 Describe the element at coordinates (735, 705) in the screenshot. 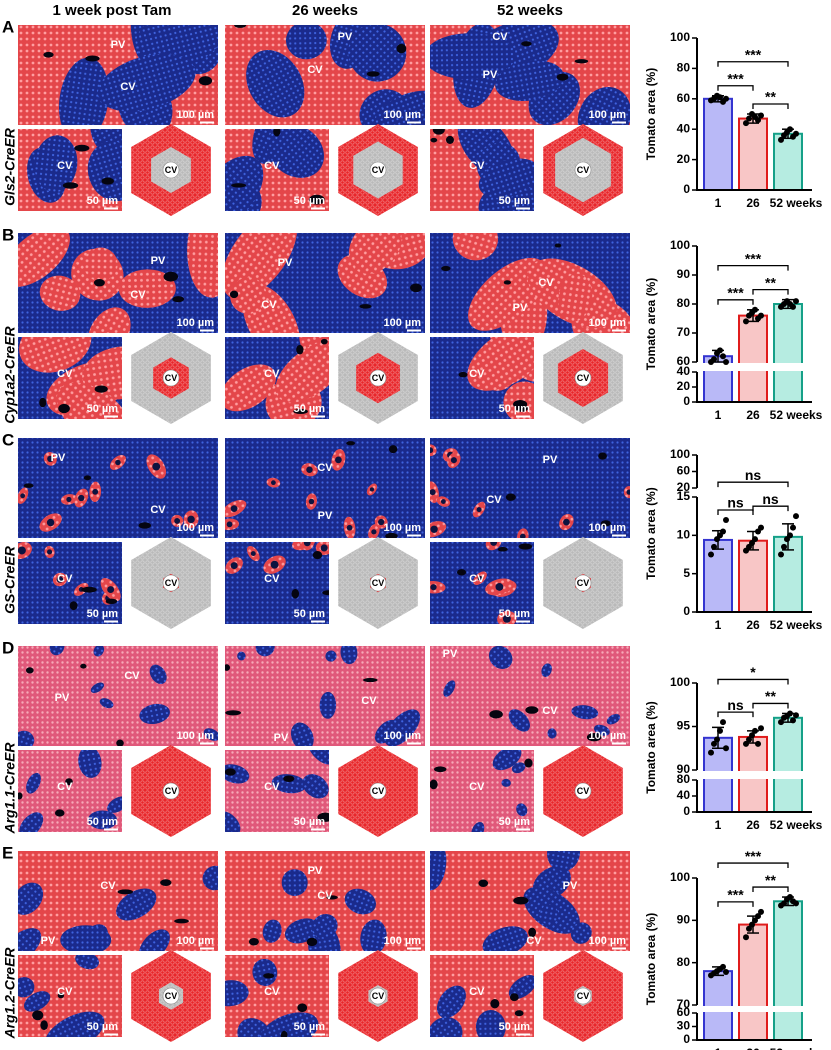

I see `significance-label: ns` at that location.